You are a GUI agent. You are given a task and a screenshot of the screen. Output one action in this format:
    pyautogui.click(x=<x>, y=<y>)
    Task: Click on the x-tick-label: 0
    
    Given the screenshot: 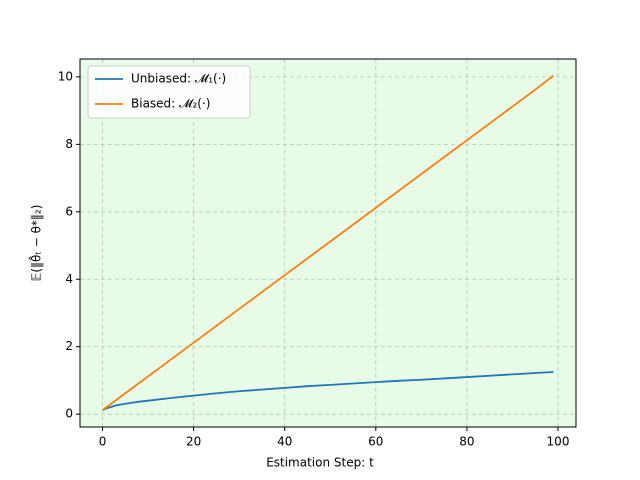 What is the action you would take?
    pyautogui.click(x=103, y=442)
    